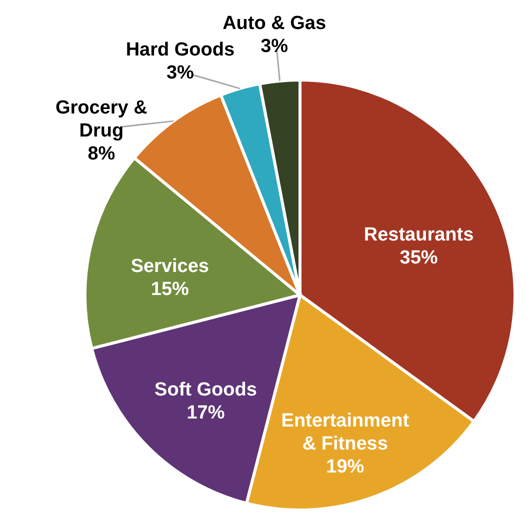  What do you see at coordinates (345, 432) in the screenshot?
I see `slice-label: Entertainment & Fitness` at bounding box center [345, 432].